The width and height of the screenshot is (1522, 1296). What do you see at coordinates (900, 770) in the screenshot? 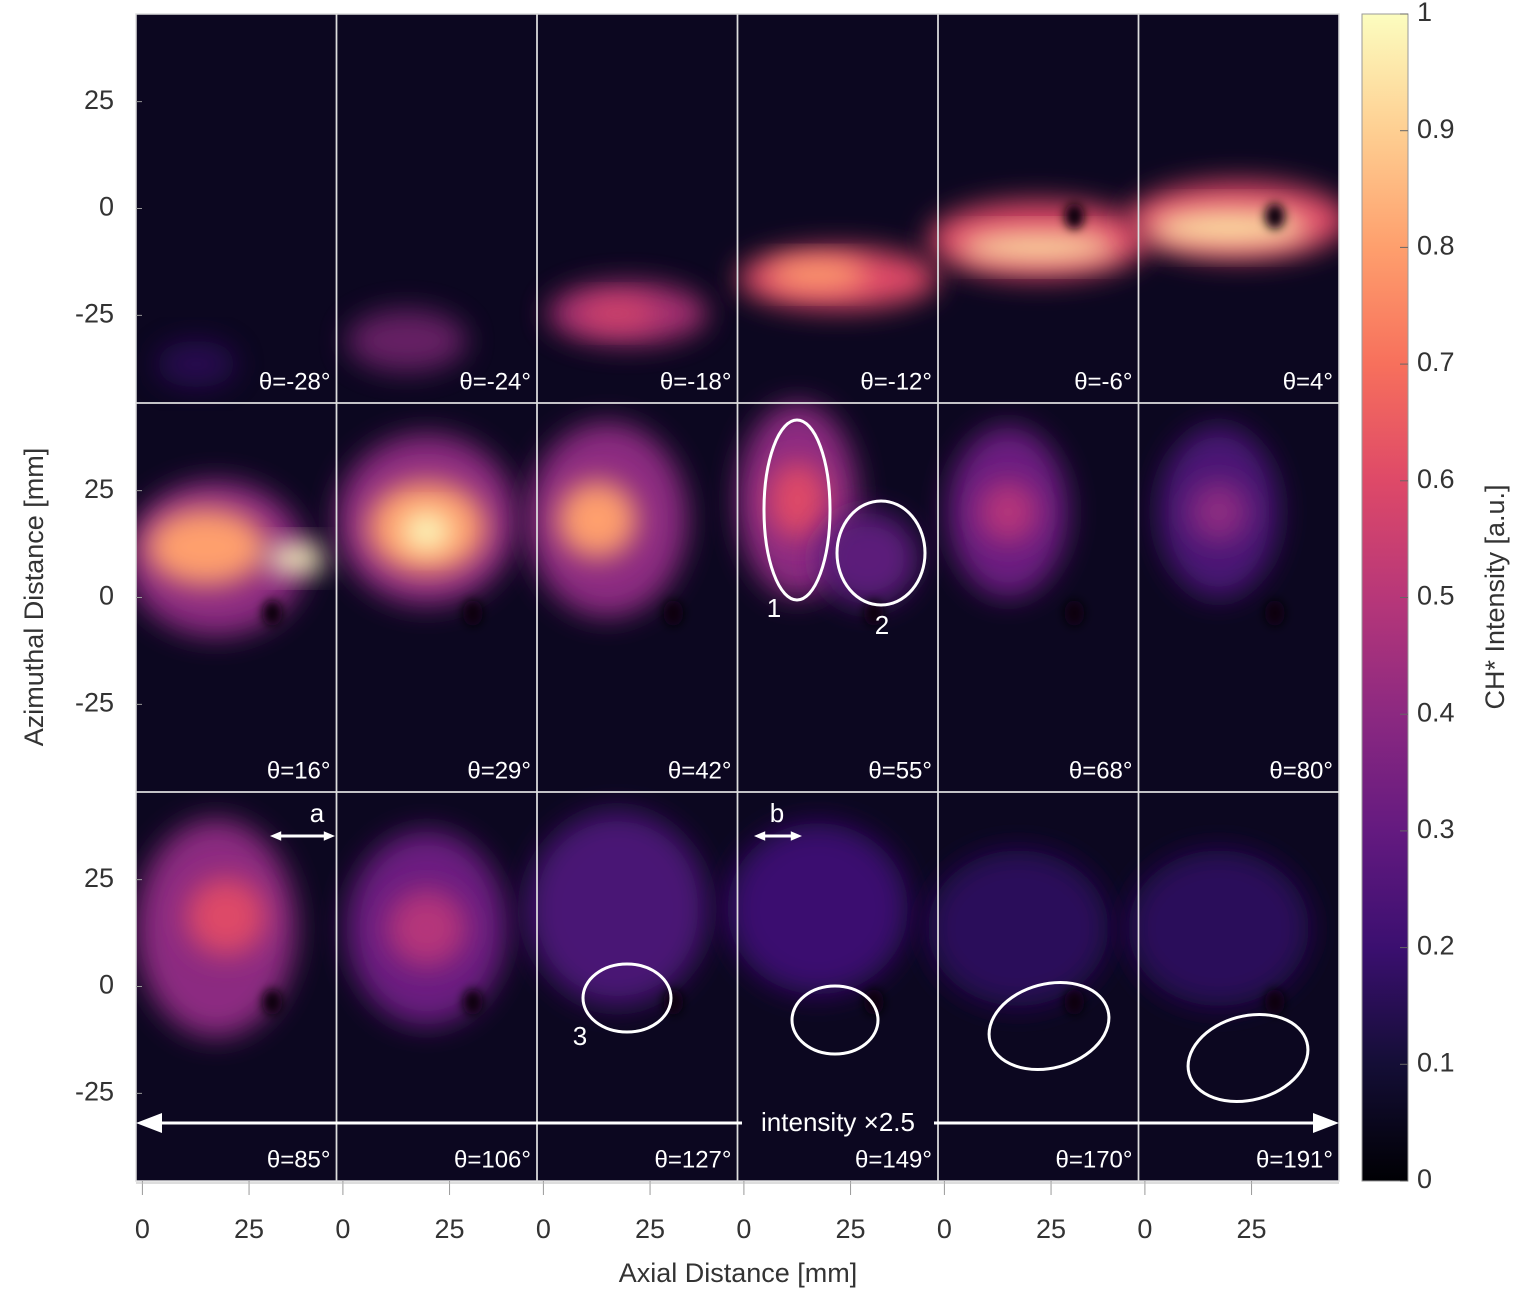
I see `panel-label: θ=55°` at bounding box center [900, 770].